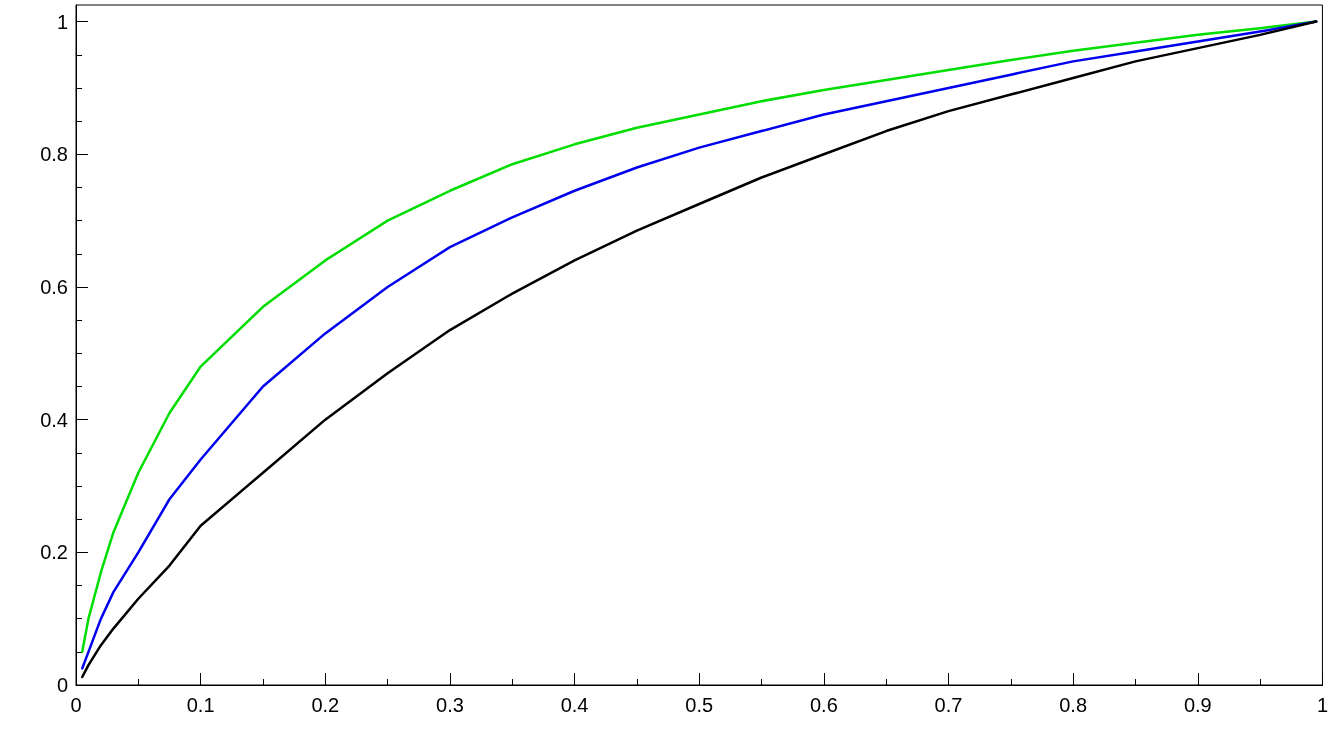  What do you see at coordinates (62, 685) in the screenshot?
I see `y-tick-label: 0` at bounding box center [62, 685].